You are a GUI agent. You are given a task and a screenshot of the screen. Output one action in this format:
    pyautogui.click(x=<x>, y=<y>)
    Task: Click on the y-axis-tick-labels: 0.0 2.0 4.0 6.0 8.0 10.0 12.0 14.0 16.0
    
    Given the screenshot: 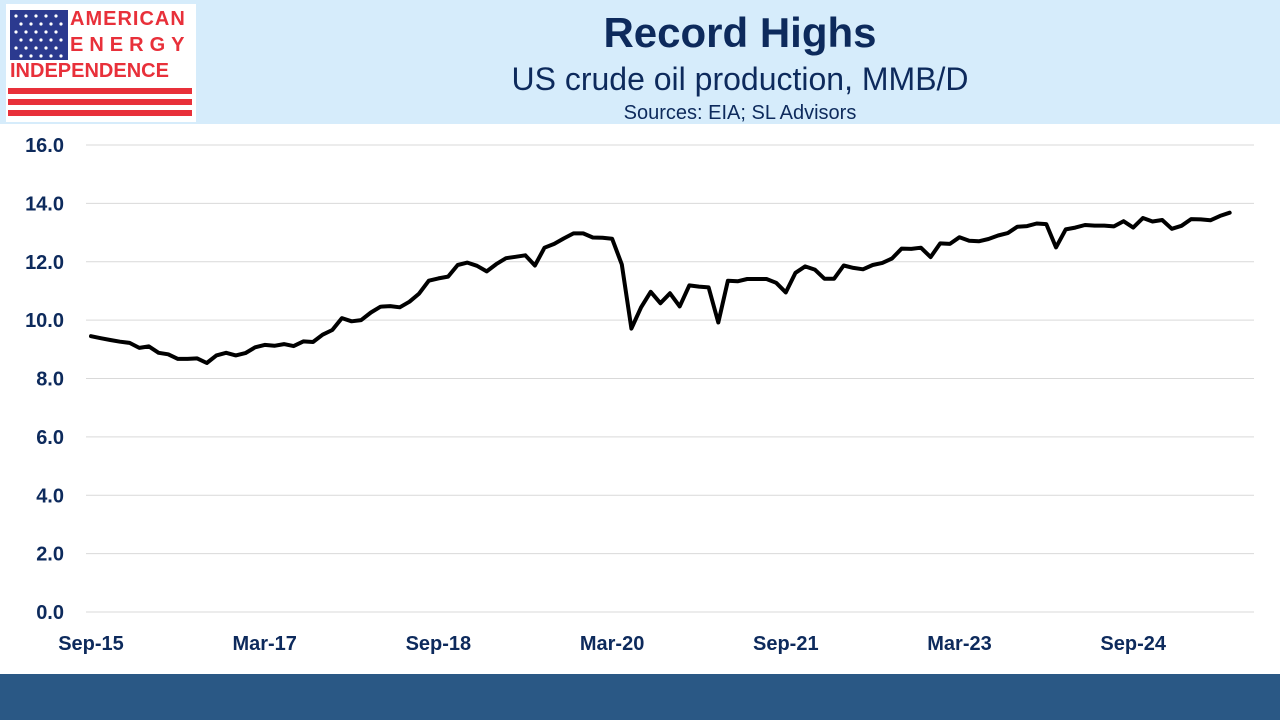 What is the action you would take?
    pyautogui.click(x=44, y=379)
    